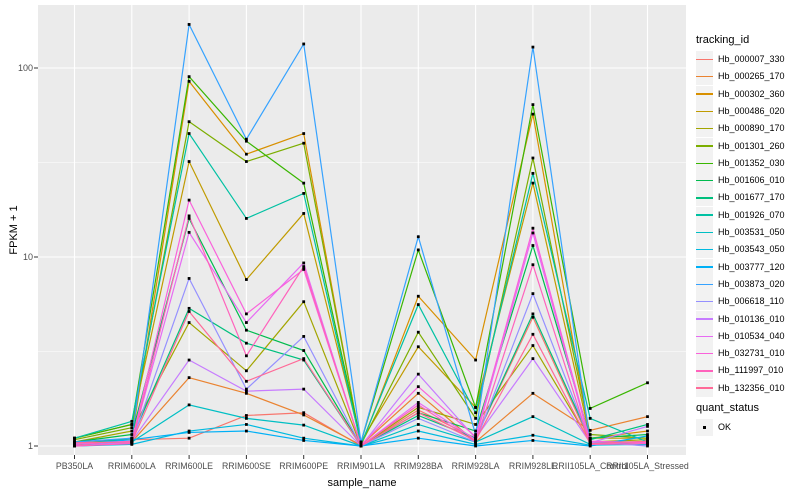 The width and height of the screenshot is (800, 500). I want to click on x-tick-label-PB350LA: PB350LA, so click(74, 466).